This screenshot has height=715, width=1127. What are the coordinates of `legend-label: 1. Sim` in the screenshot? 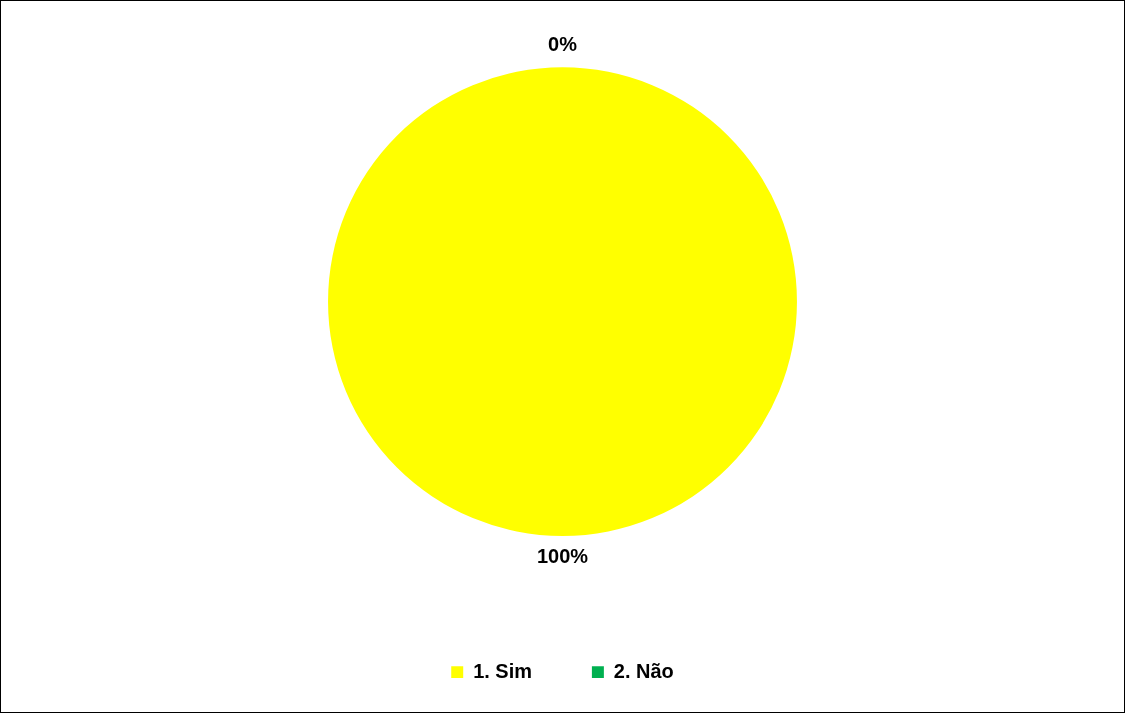 It's located at (502, 670).